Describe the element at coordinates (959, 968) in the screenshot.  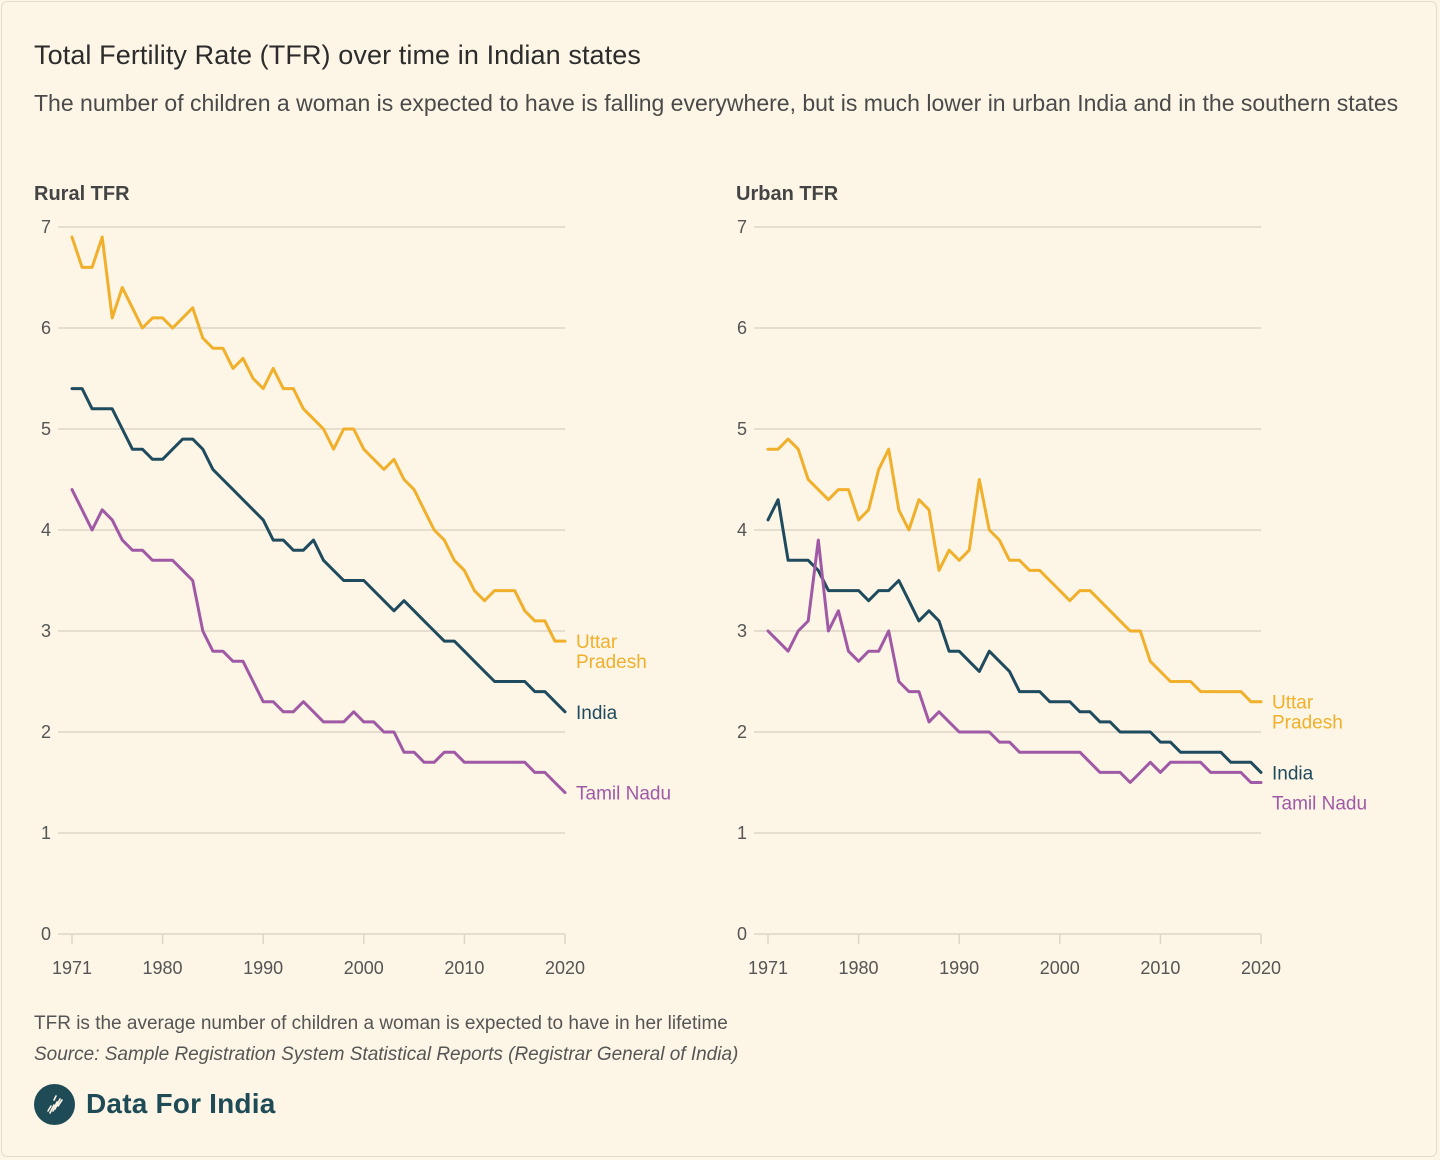
I see `urban-tfr-x-tick-label: 1990` at that location.